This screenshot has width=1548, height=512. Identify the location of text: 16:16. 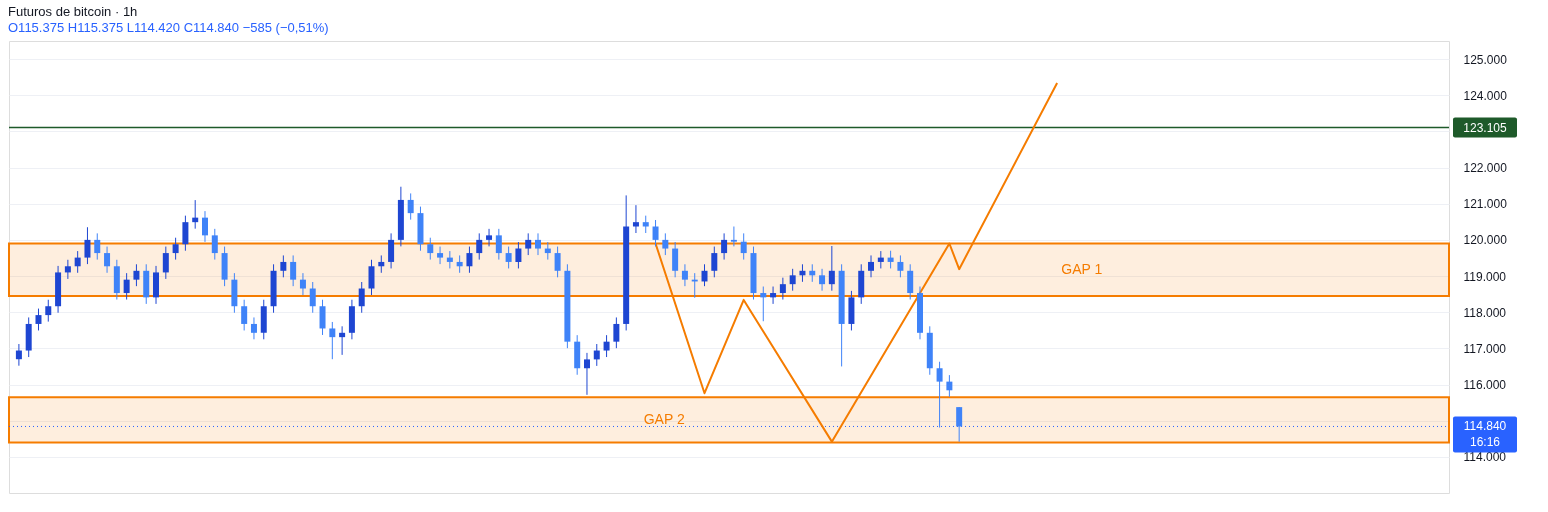
(1485, 442).